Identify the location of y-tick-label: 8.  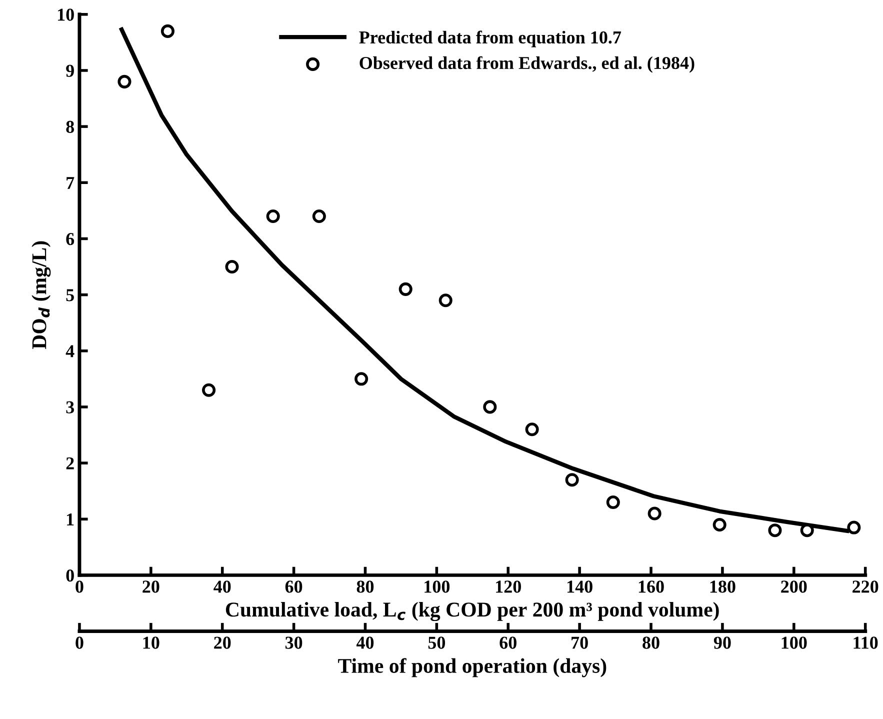
(70, 126).